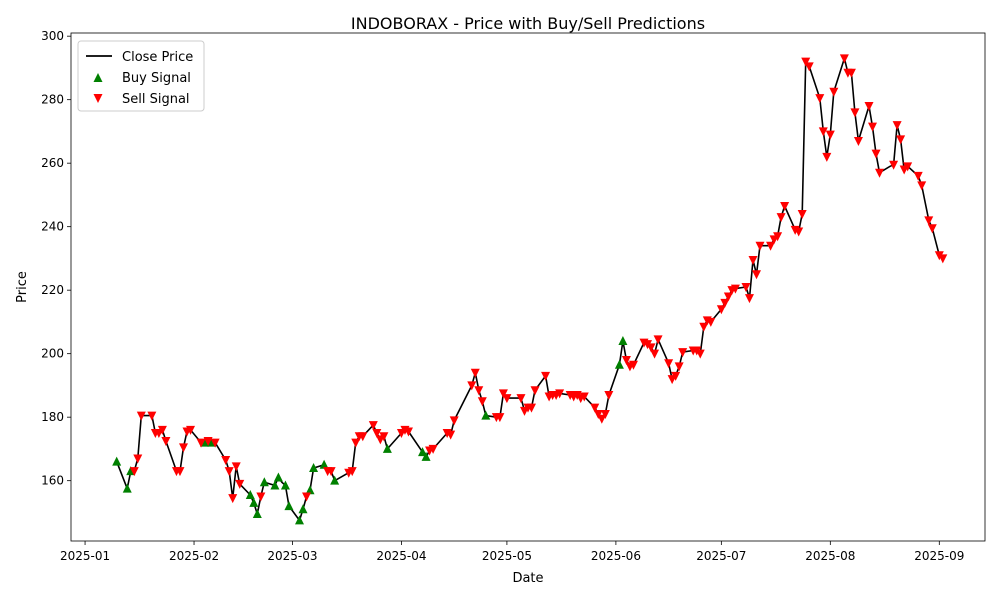 The width and height of the screenshot is (1000, 600). Describe the element at coordinates (292, 556) in the screenshot. I see `x-tick-label: 2025-03` at that location.